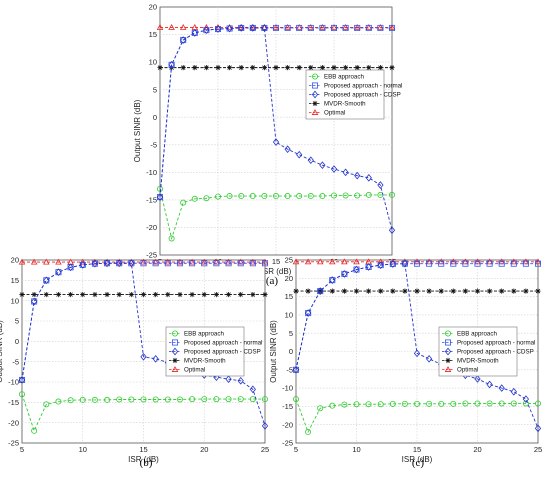 The image size is (550, 477). What do you see at coordinates (153, 62) in the screenshot?
I see `y-tick-label: 10` at bounding box center [153, 62].